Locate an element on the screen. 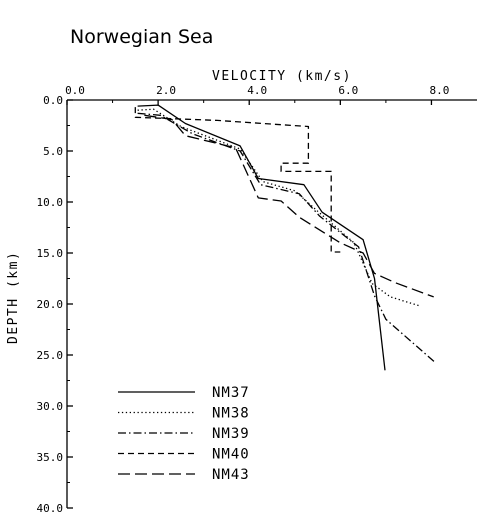 This screenshot has height=512, width=488. series-line-nm40 is located at coordinates (237, 180).